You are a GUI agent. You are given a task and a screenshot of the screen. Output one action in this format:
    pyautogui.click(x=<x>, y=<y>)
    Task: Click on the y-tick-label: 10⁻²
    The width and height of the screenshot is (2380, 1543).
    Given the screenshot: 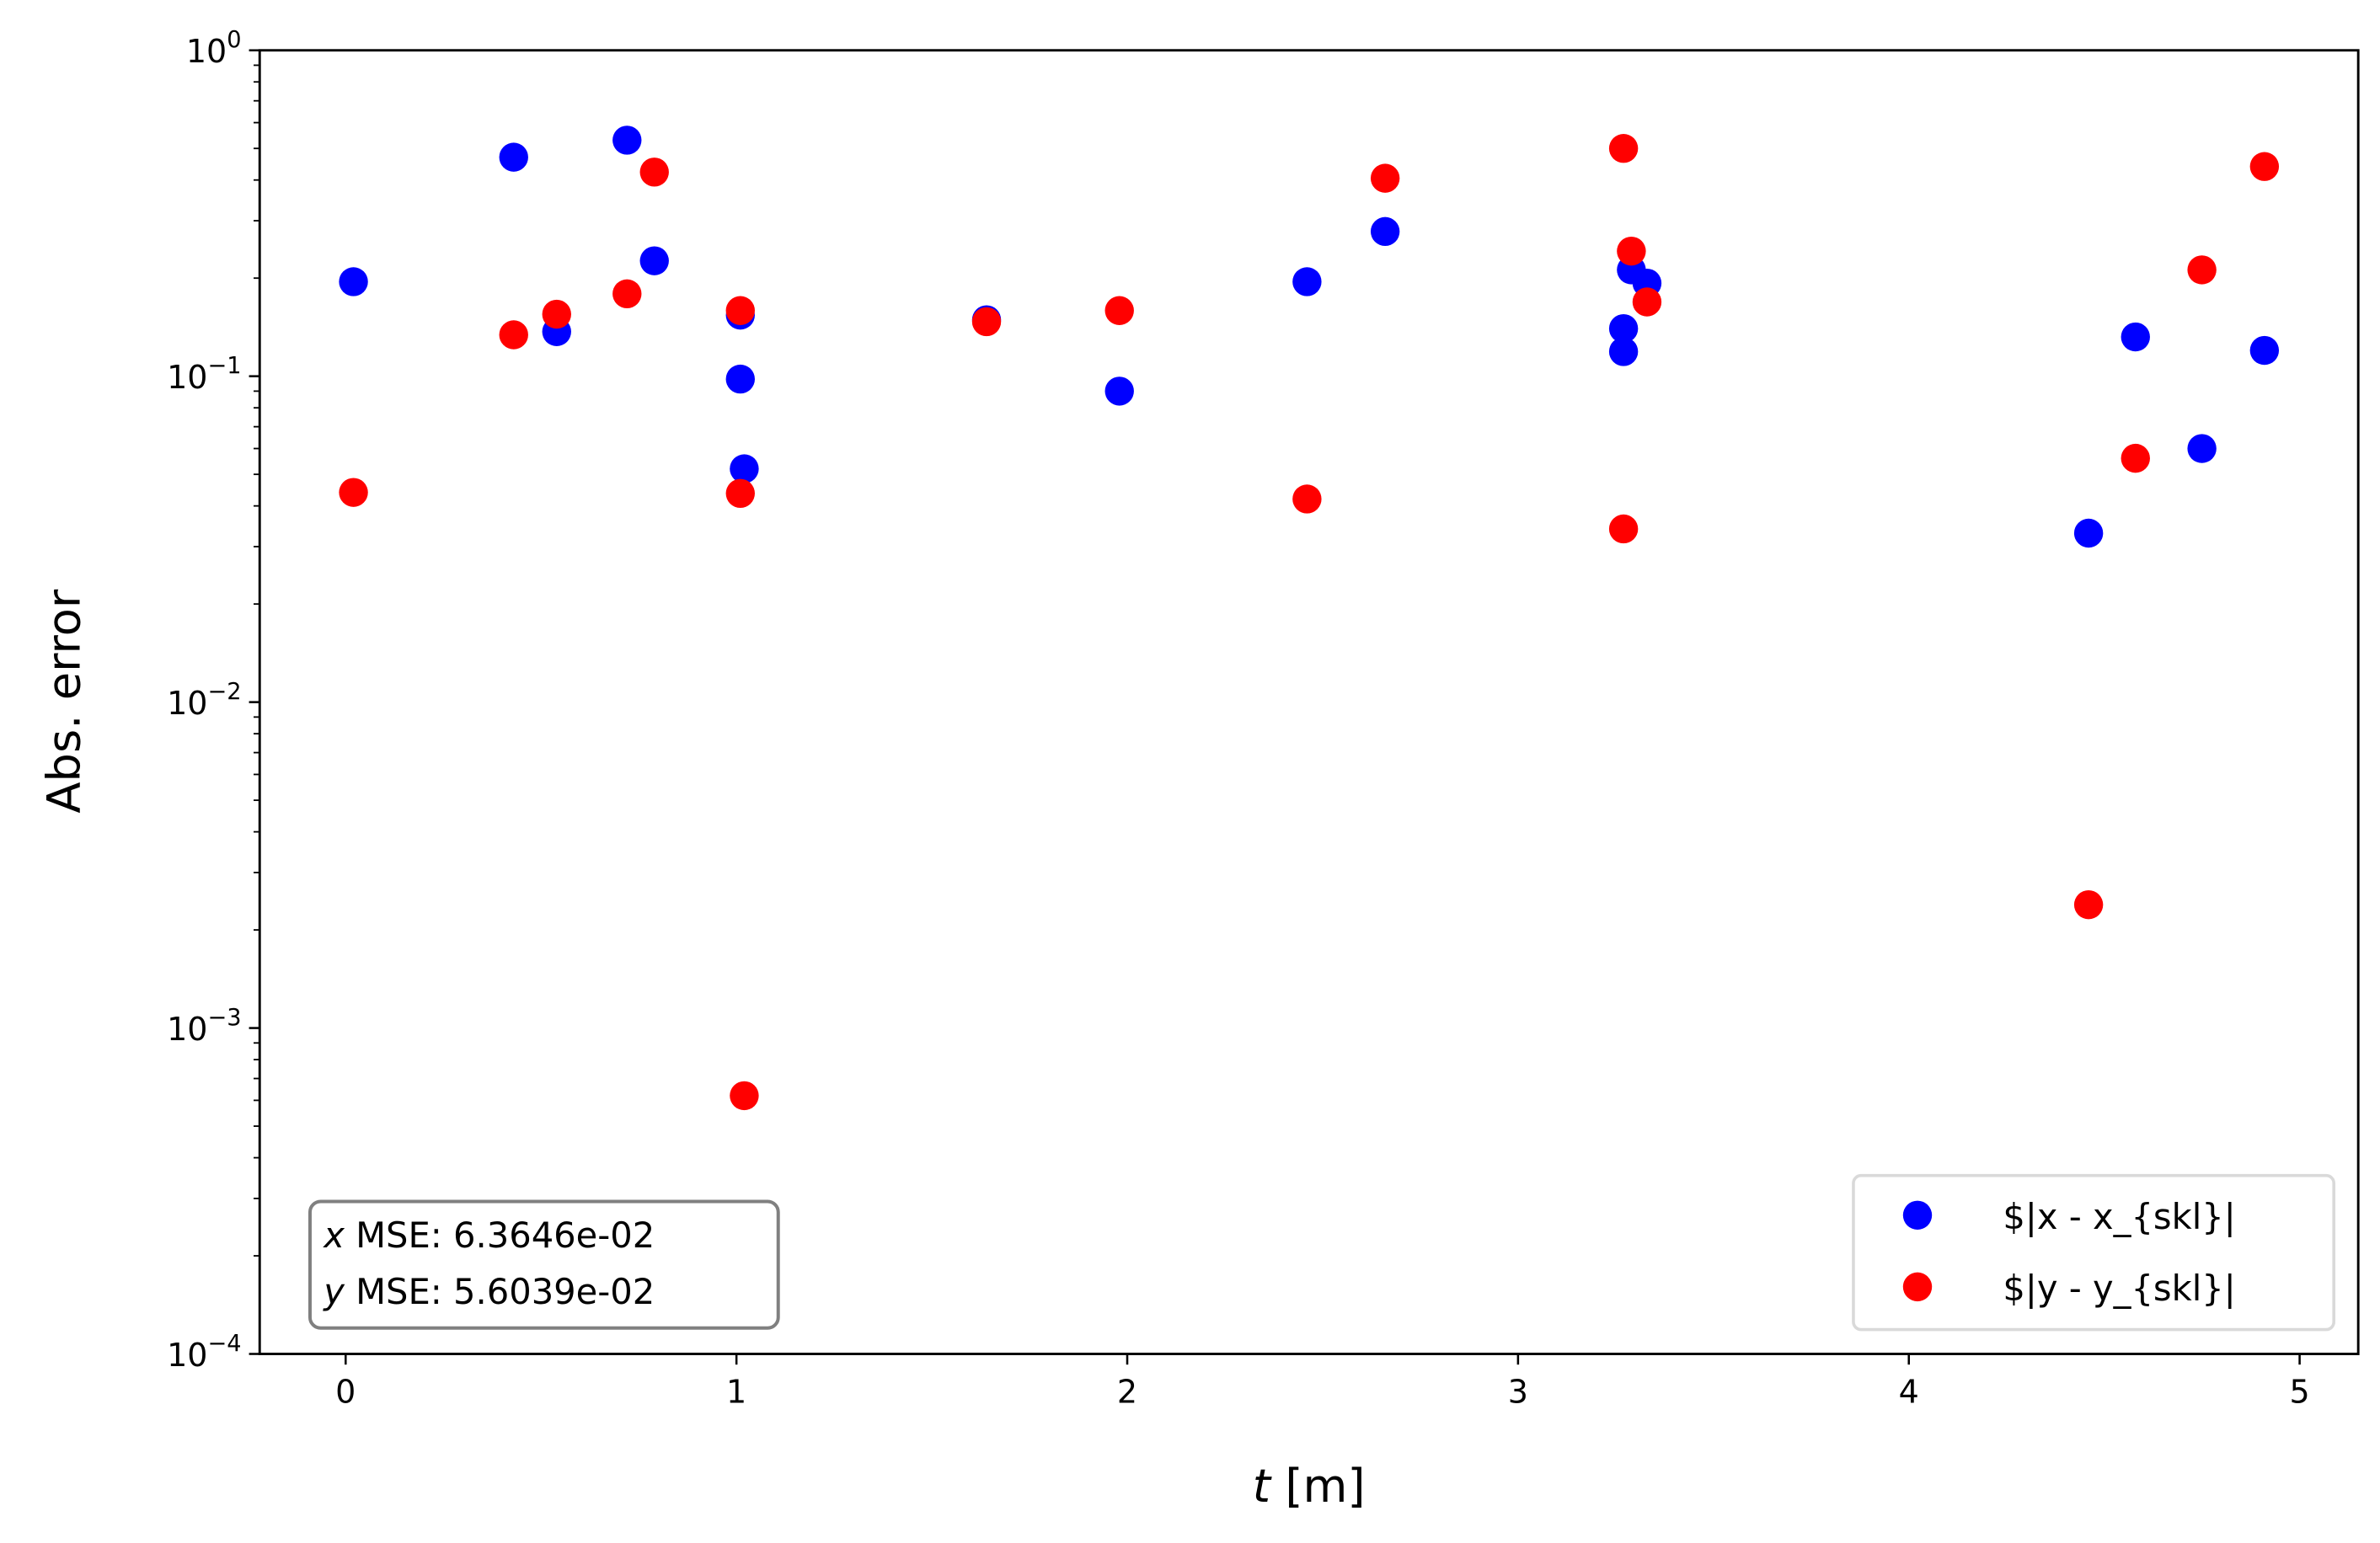 What is the action you would take?
    pyautogui.click(x=204, y=700)
    